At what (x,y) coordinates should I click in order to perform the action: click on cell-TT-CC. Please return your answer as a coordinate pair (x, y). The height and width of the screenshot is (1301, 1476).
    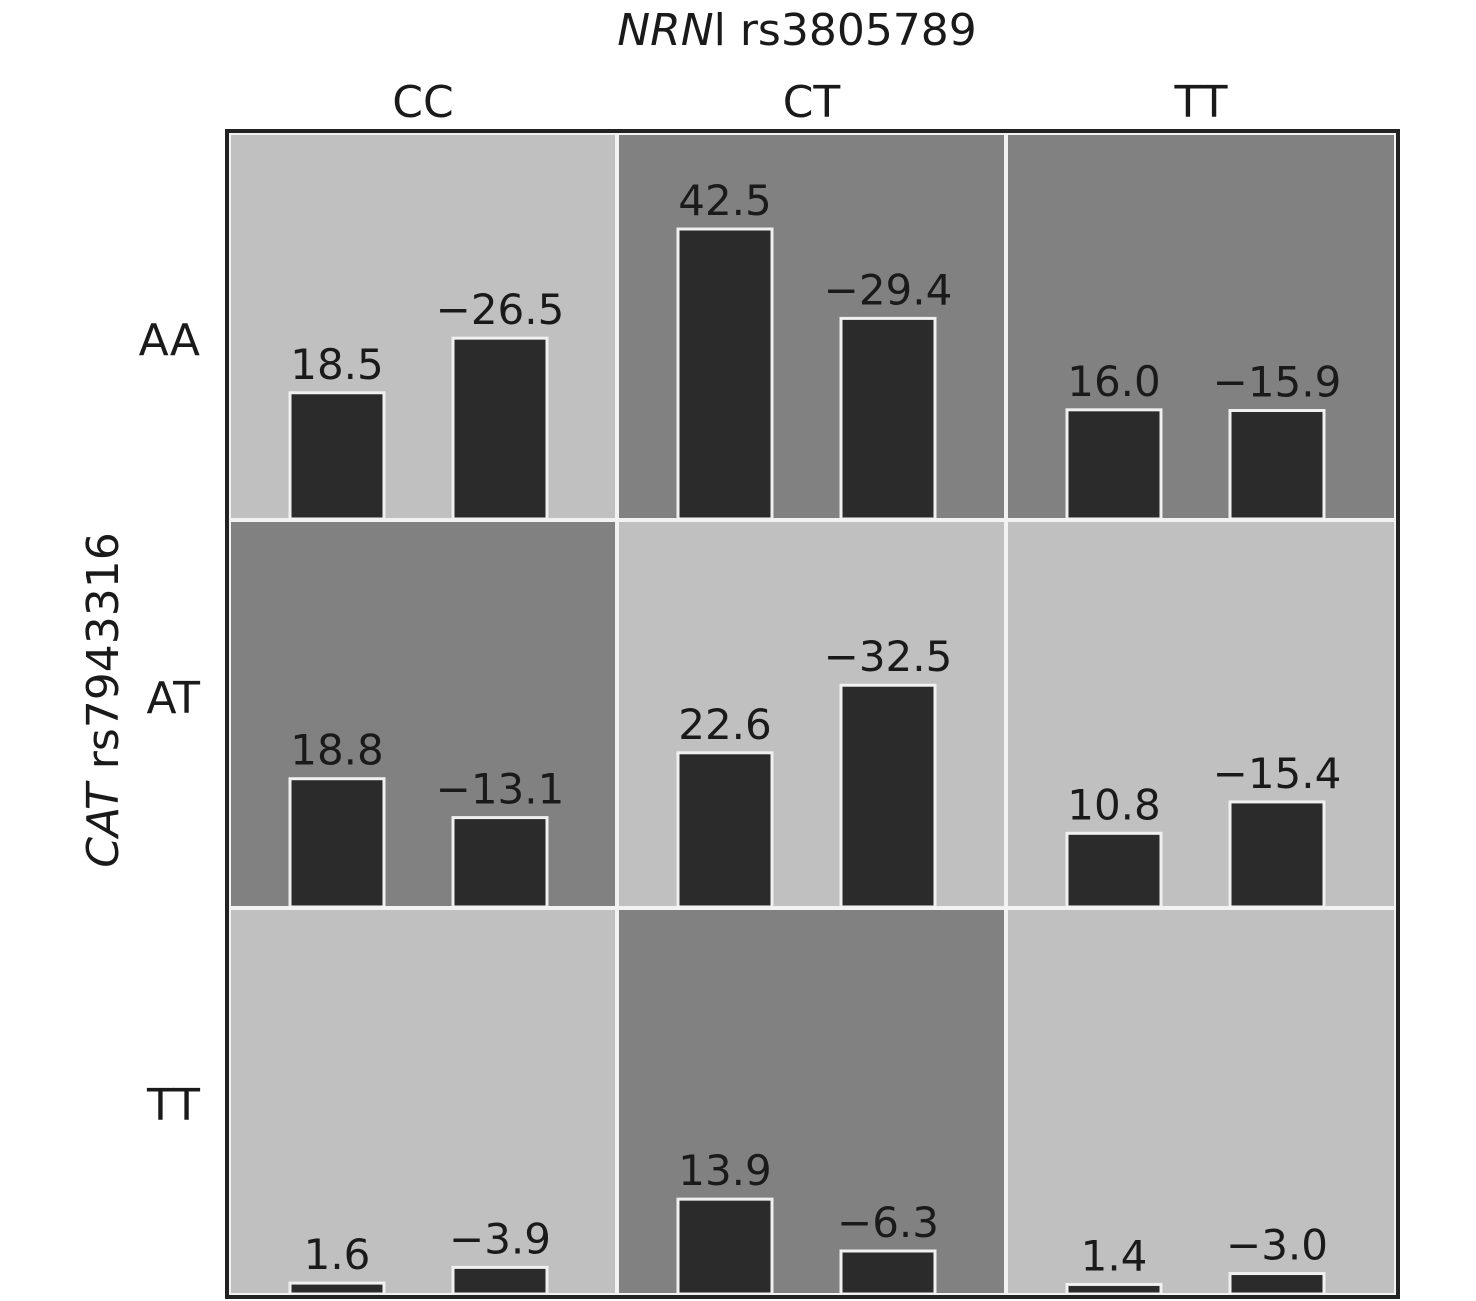
    Looking at the image, I should click on (423, 1101).